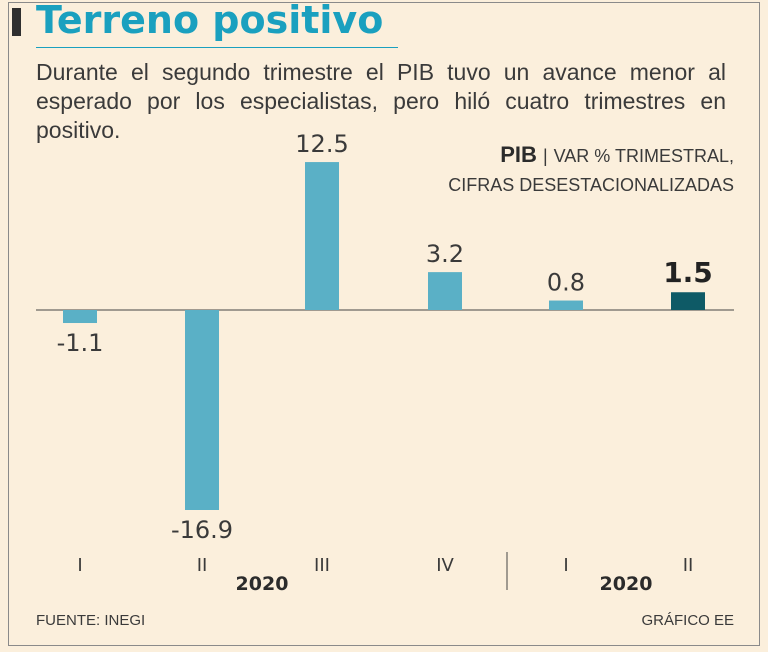 This screenshot has height=652, width=768. What do you see at coordinates (321, 144) in the screenshot?
I see `bar-value-label-3: 12.5` at bounding box center [321, 144].